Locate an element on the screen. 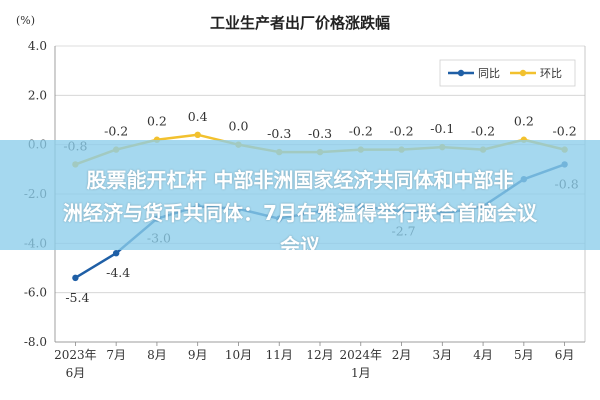 The height and width of the screenshot is (400, 600). x-tick-label: 3月 is located at coordinates (442, 355).